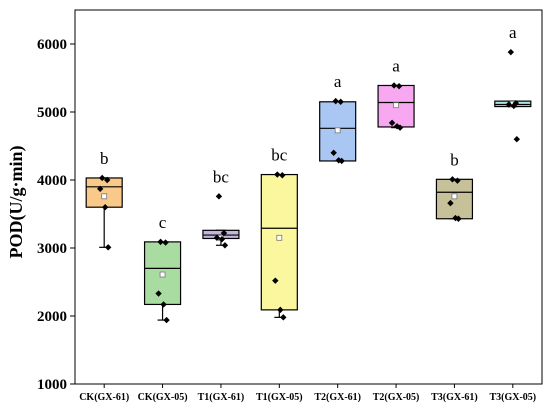 This screenshot has width=550, height=414. Describe the element at coordinates (454, 397) in the screenshot. I see `x-tick-label: T3(GX-61)` at that location.